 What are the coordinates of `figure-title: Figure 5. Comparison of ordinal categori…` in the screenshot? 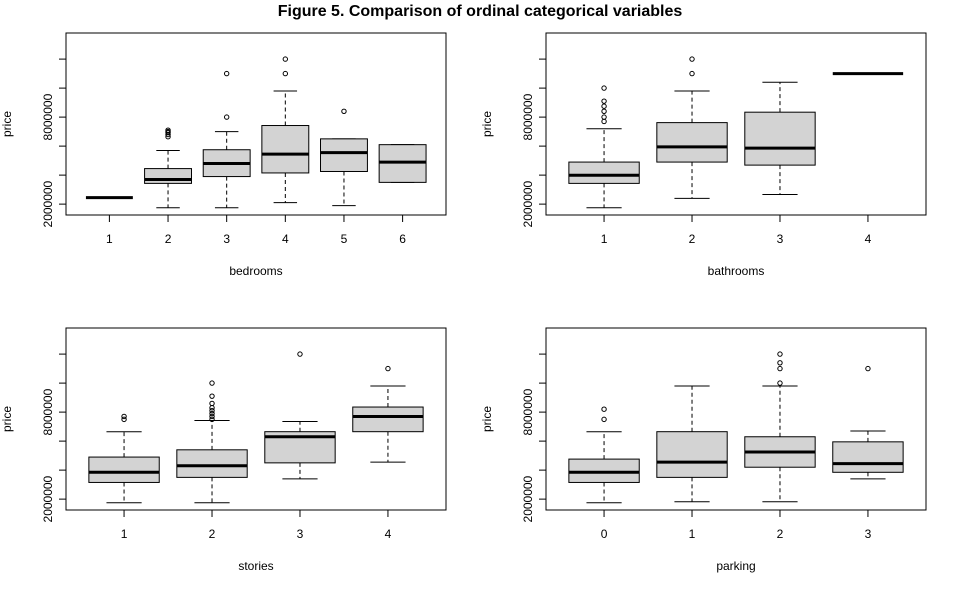 It's located at (480, 11).